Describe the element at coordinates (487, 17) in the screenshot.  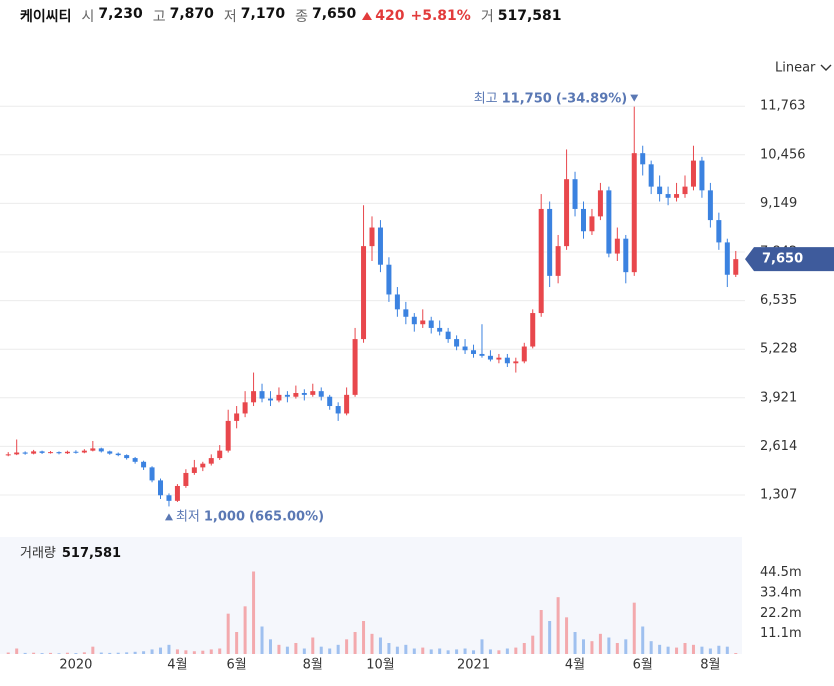
I see `volume-label: 거` at that location.